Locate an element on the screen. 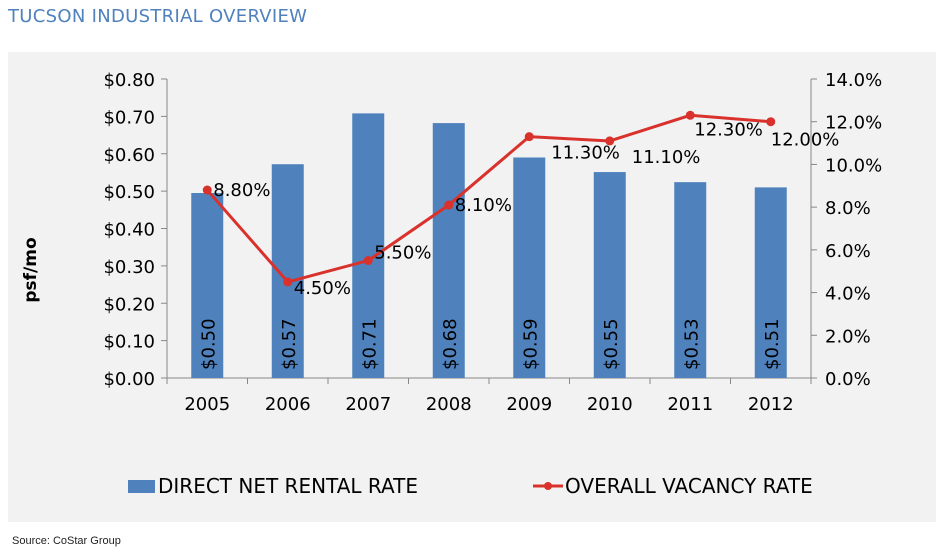 This screenshot has height=558, width=947. y-tick-label: $0.70 is located at coordinates (129, 117).